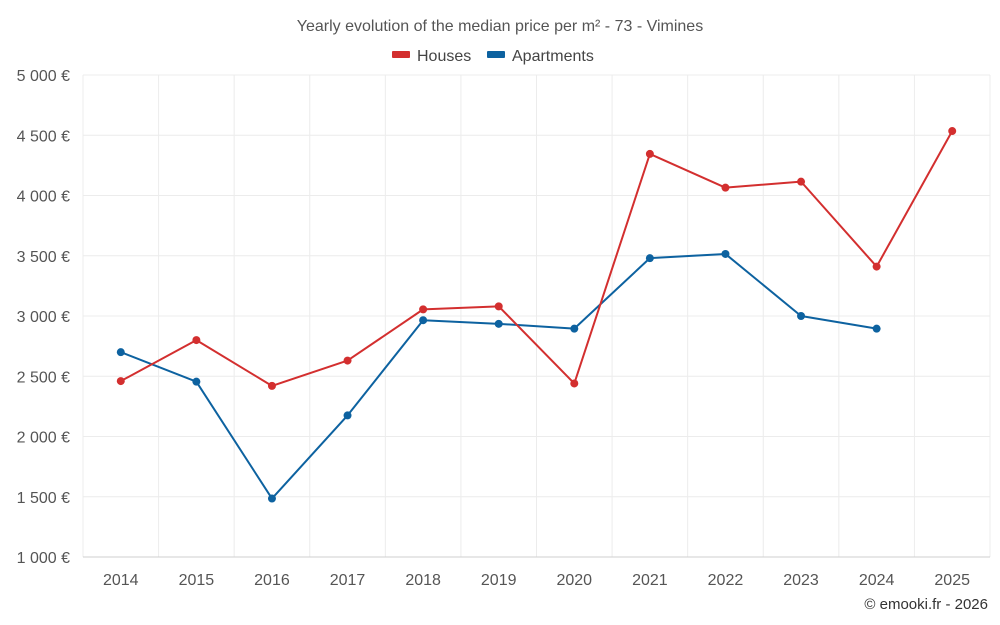 Image resolution: width=1000 pixels, height=625 pixels. What do you see at coordinates (348, 580) in the screenshot?
I see `x-tick-label: 2017` at bounding box center [348, 580].